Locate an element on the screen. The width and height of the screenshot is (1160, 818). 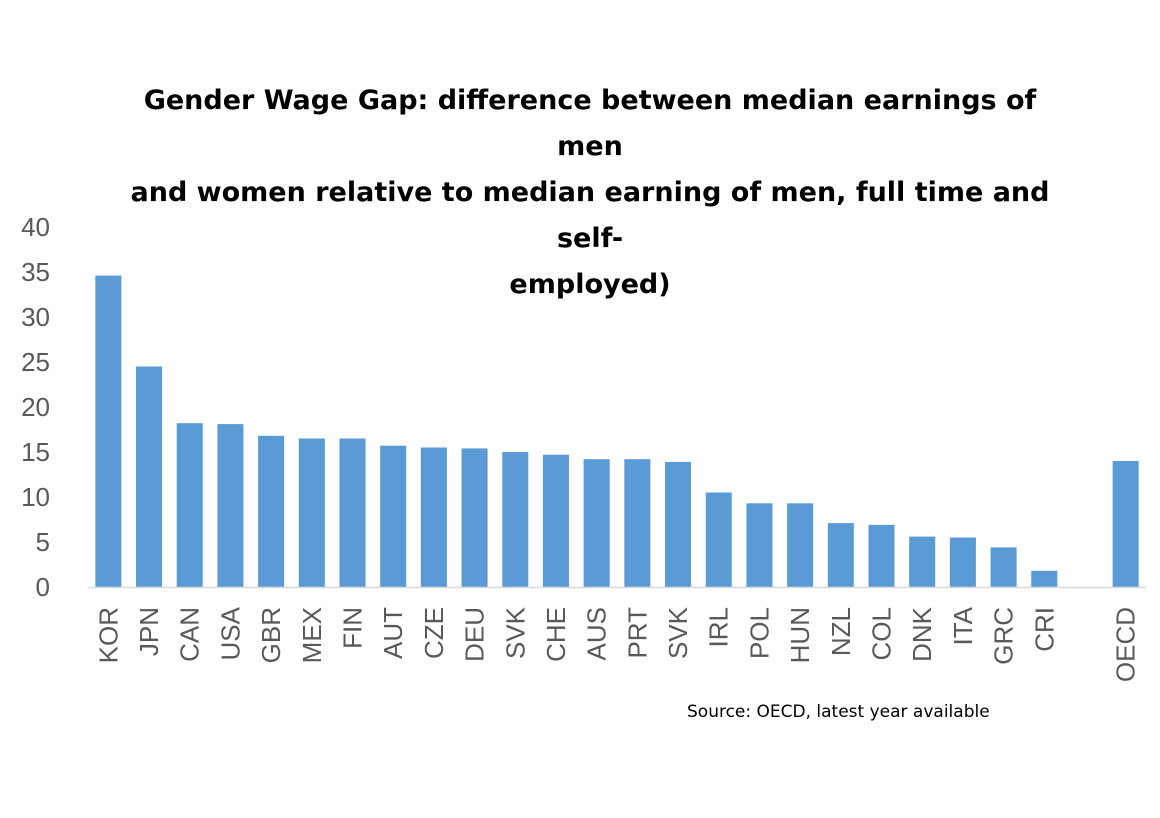
x-tick-label: KOR is located at coordinates (108, 635).